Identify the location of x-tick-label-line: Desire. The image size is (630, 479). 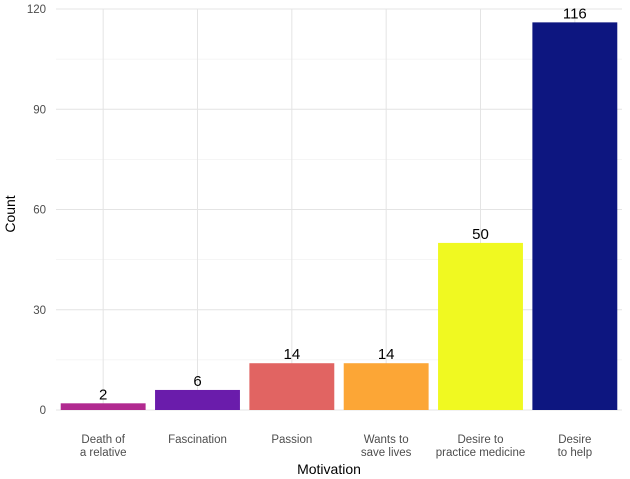
(574, 440).